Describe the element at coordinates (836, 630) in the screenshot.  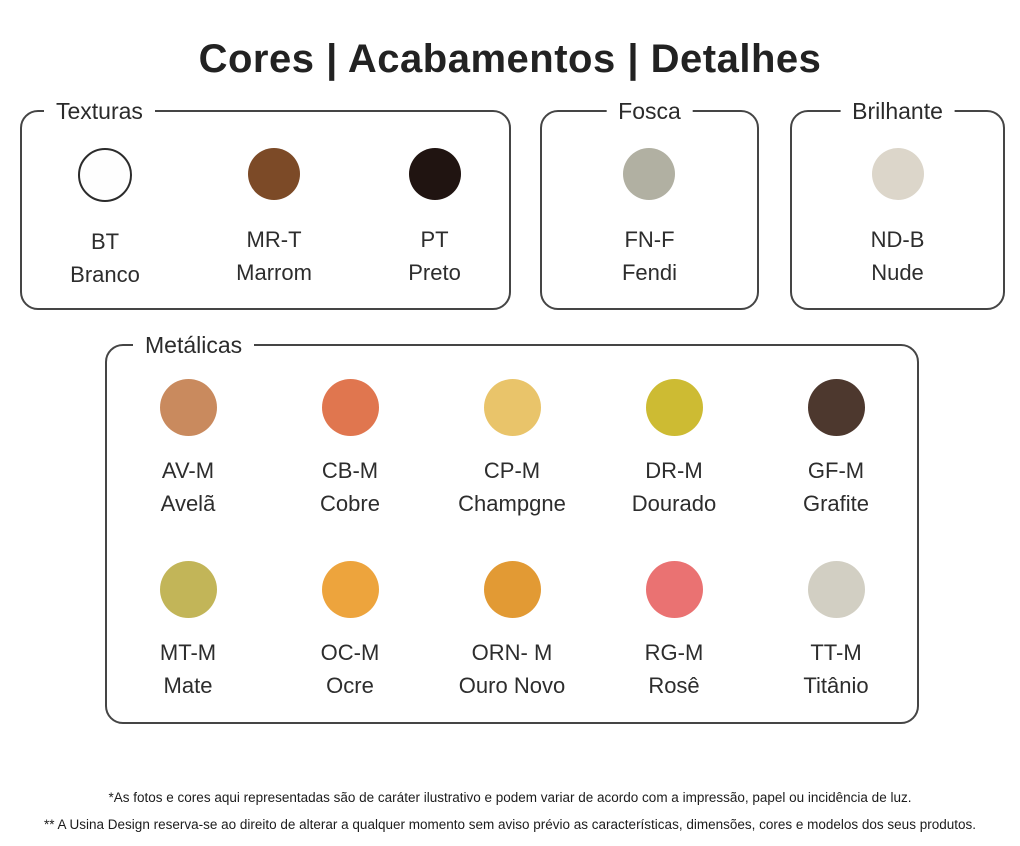
I see `swatch-item-ttm: TT-M Titânio` at that location.